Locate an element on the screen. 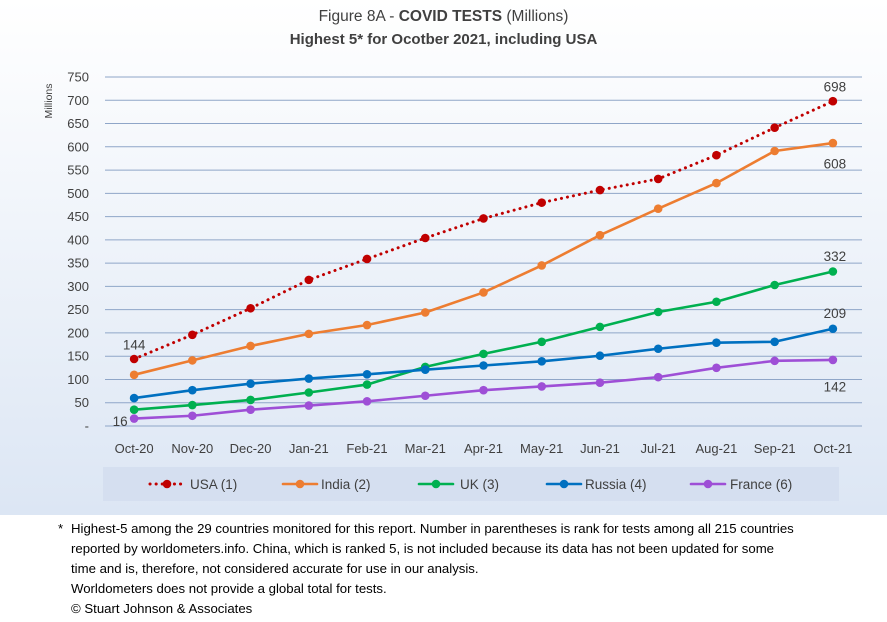 Image resolution: width=887 pixels, height=622 pixels. x-tick-label: Apr-21 is located at coordinates (483, 448).